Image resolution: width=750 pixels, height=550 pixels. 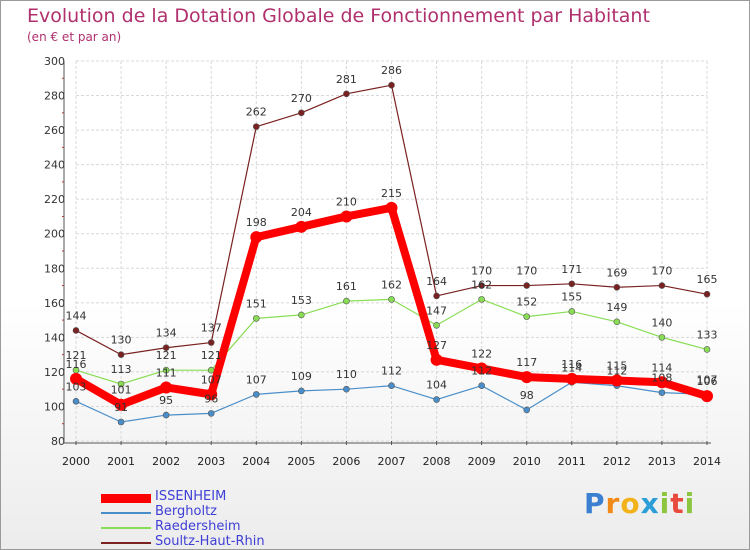 What do you see at coordinates (616, 307) in the screenshot?
I see `data-label-raedersheim: 149` at bounding box center [616, 307].